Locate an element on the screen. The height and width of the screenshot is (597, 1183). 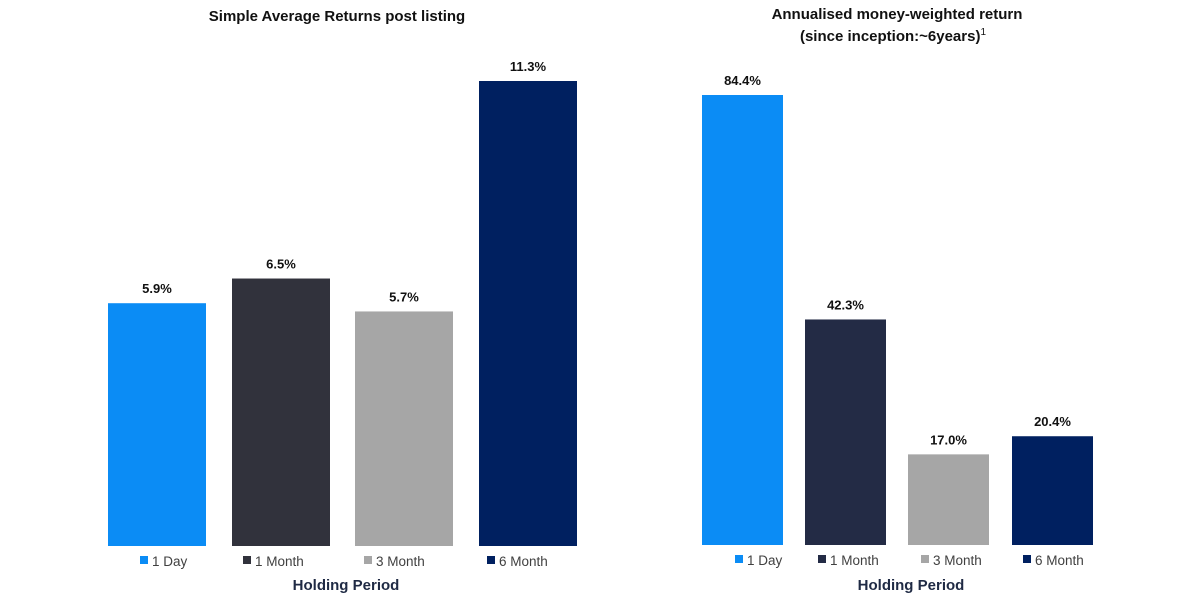
chart-left-legend: 1 Day 1 Month 3 Month 6 Month is located at coordinates (344, 561).